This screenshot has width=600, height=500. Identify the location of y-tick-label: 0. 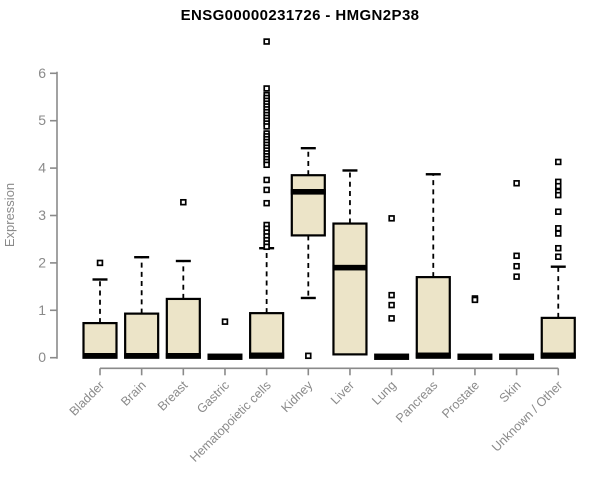
(42, 357).